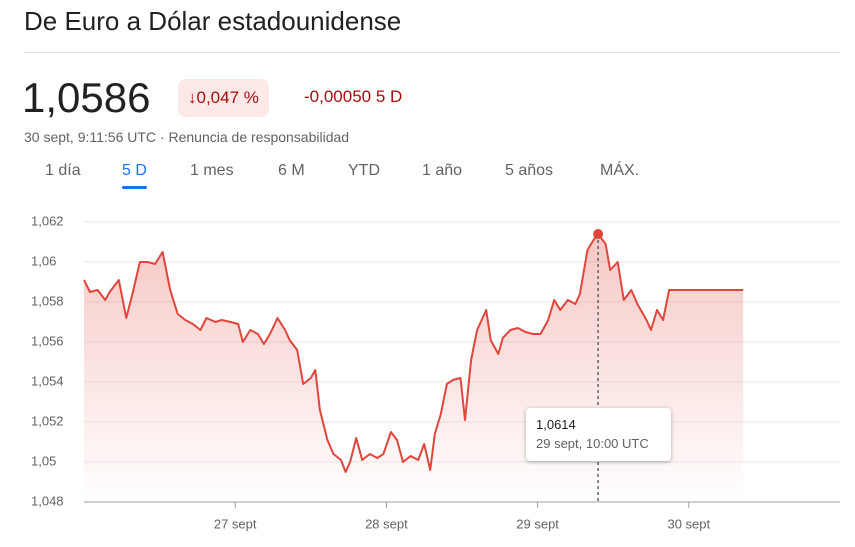  I want to click on tab: 6 M, so click(291, 170).